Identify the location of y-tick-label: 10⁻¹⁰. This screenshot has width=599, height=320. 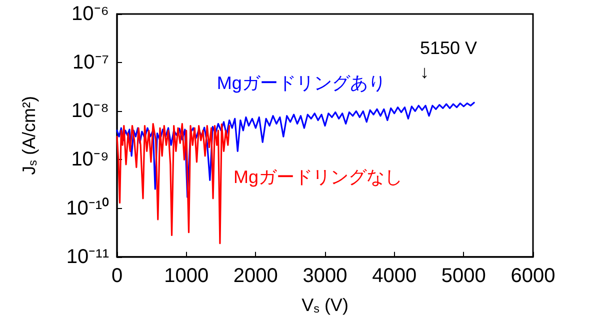
(87, 208).